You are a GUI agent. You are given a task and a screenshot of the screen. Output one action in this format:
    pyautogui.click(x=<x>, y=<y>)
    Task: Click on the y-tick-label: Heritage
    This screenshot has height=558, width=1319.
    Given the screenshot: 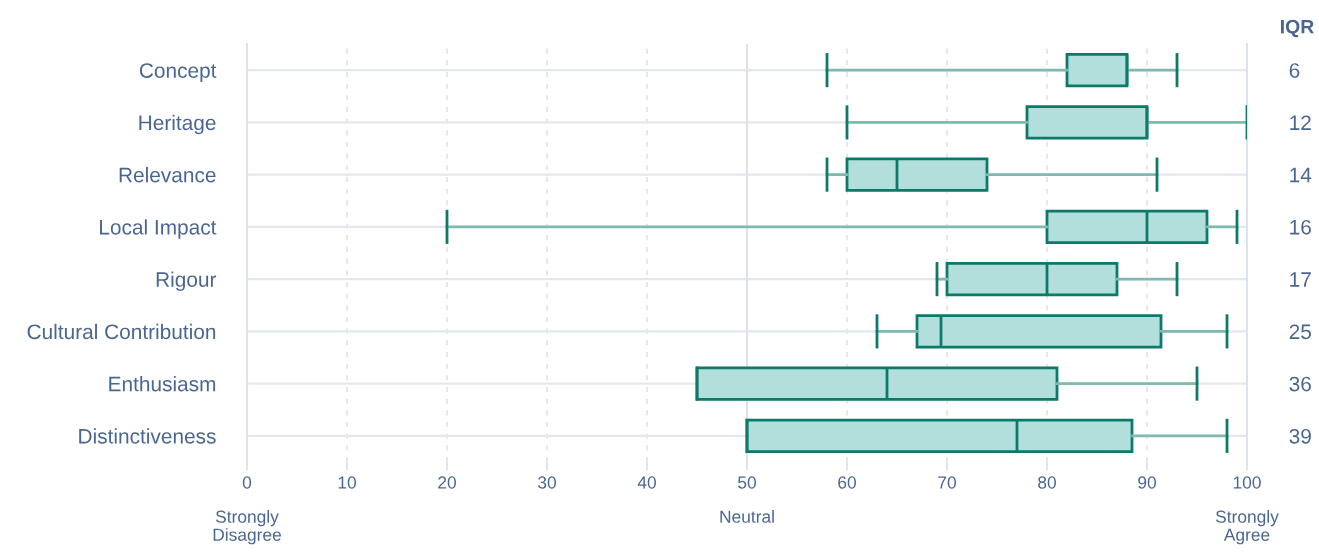 What is the action you would take?
    pyautogui.click(x=177, y=124)
    